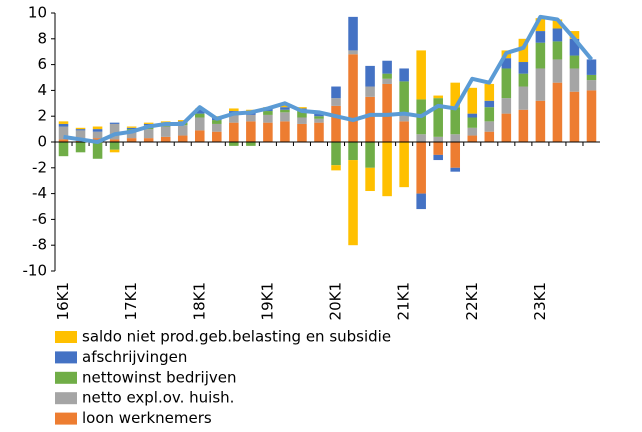 This screenshot has width=642, height=432. What do you see at coordinates (134, 357) in the screenshot?
I see `legend-label: afschrijvingen` at bounding box center [134, 357].